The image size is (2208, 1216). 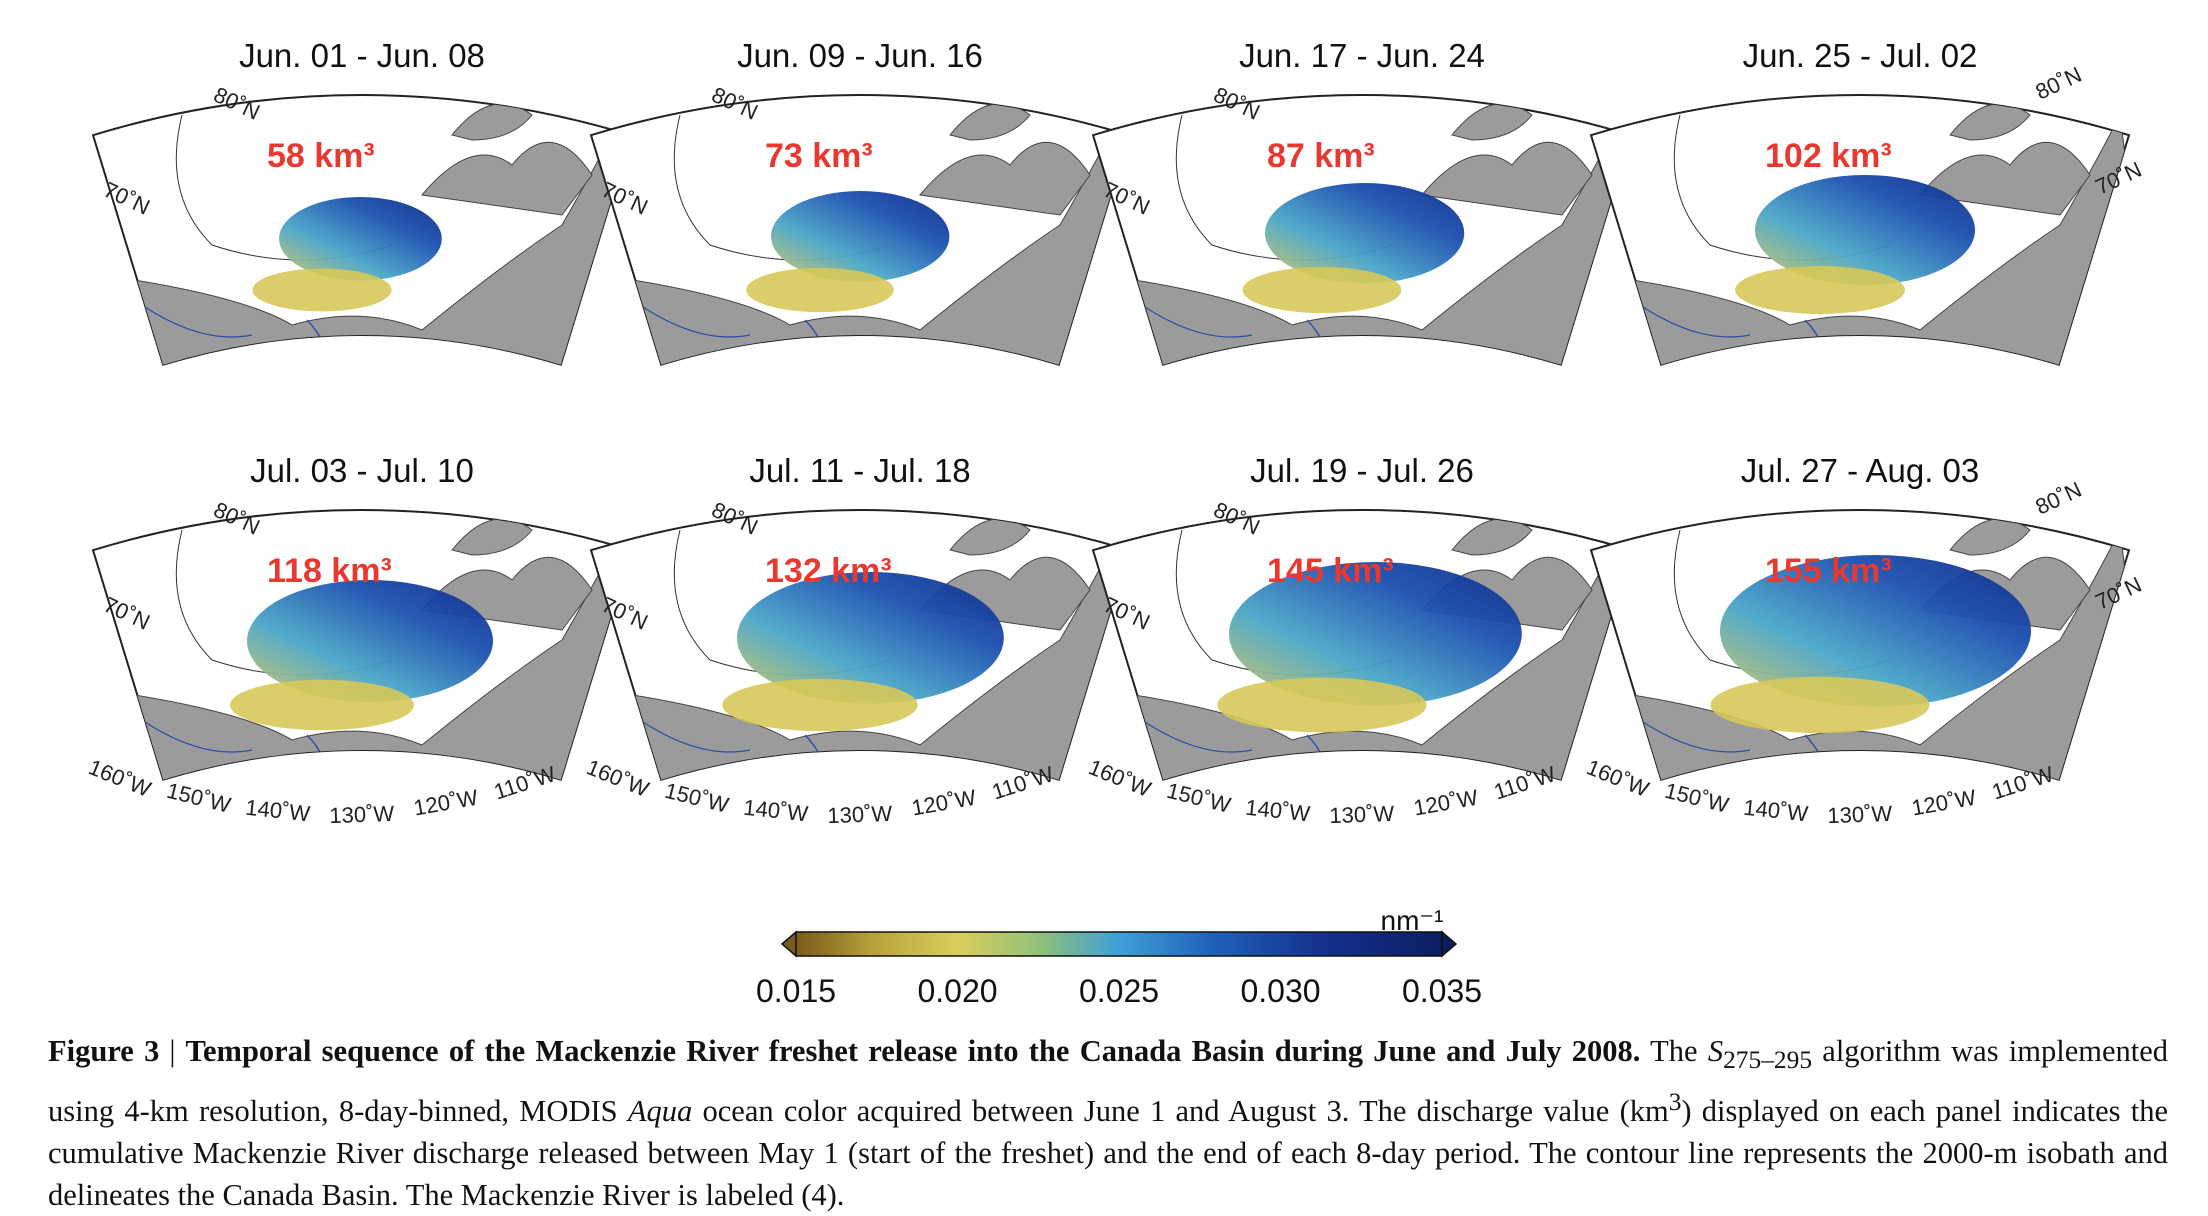 I want to click on colorbar-gradient, so click(x=1119, y=944).